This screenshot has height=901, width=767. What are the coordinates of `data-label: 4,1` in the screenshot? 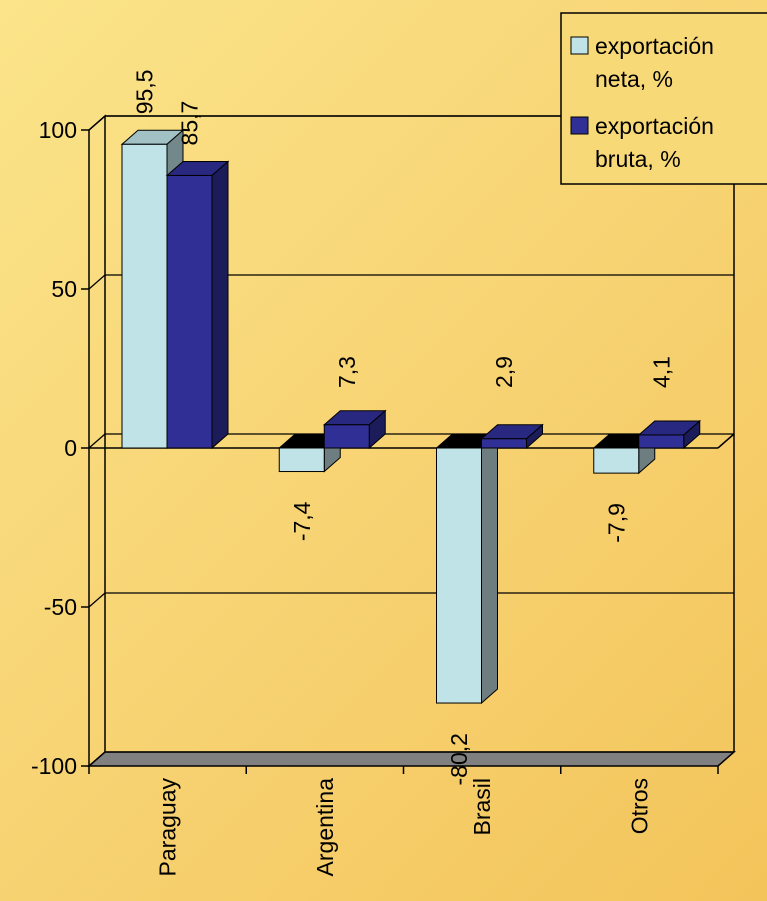 It's located at (661, 372).